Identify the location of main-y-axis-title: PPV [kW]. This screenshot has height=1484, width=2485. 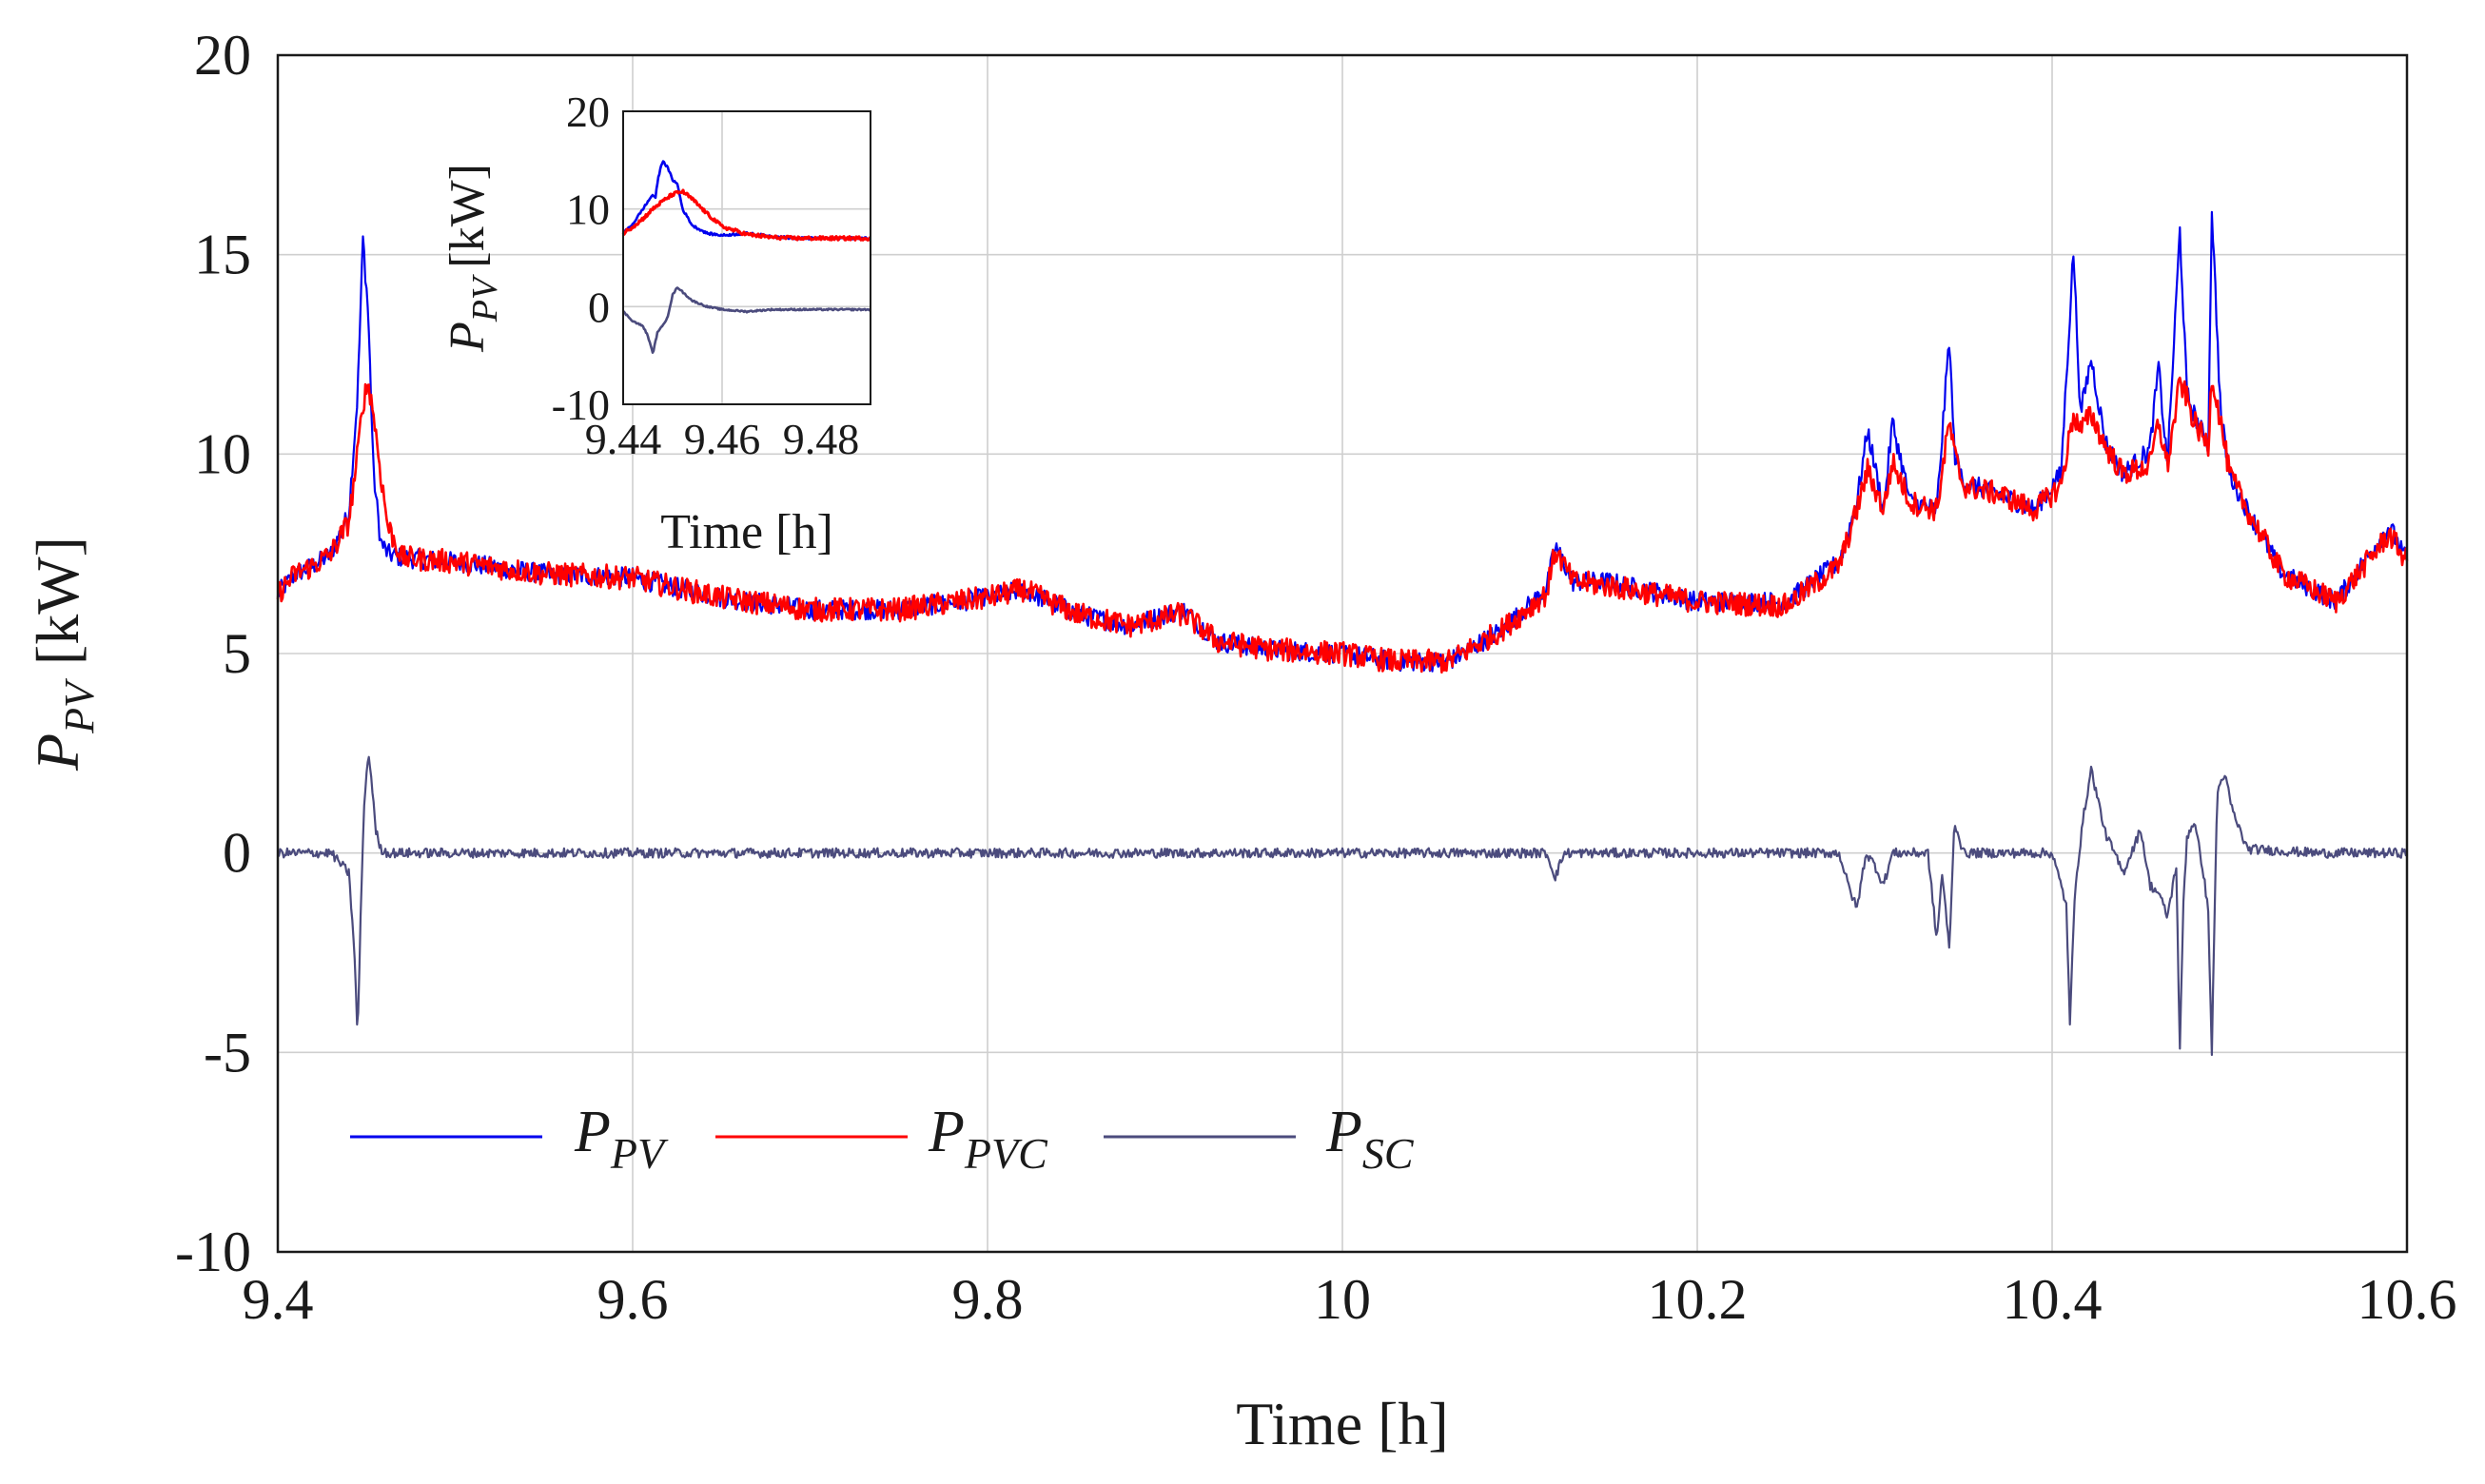
(63, 654).